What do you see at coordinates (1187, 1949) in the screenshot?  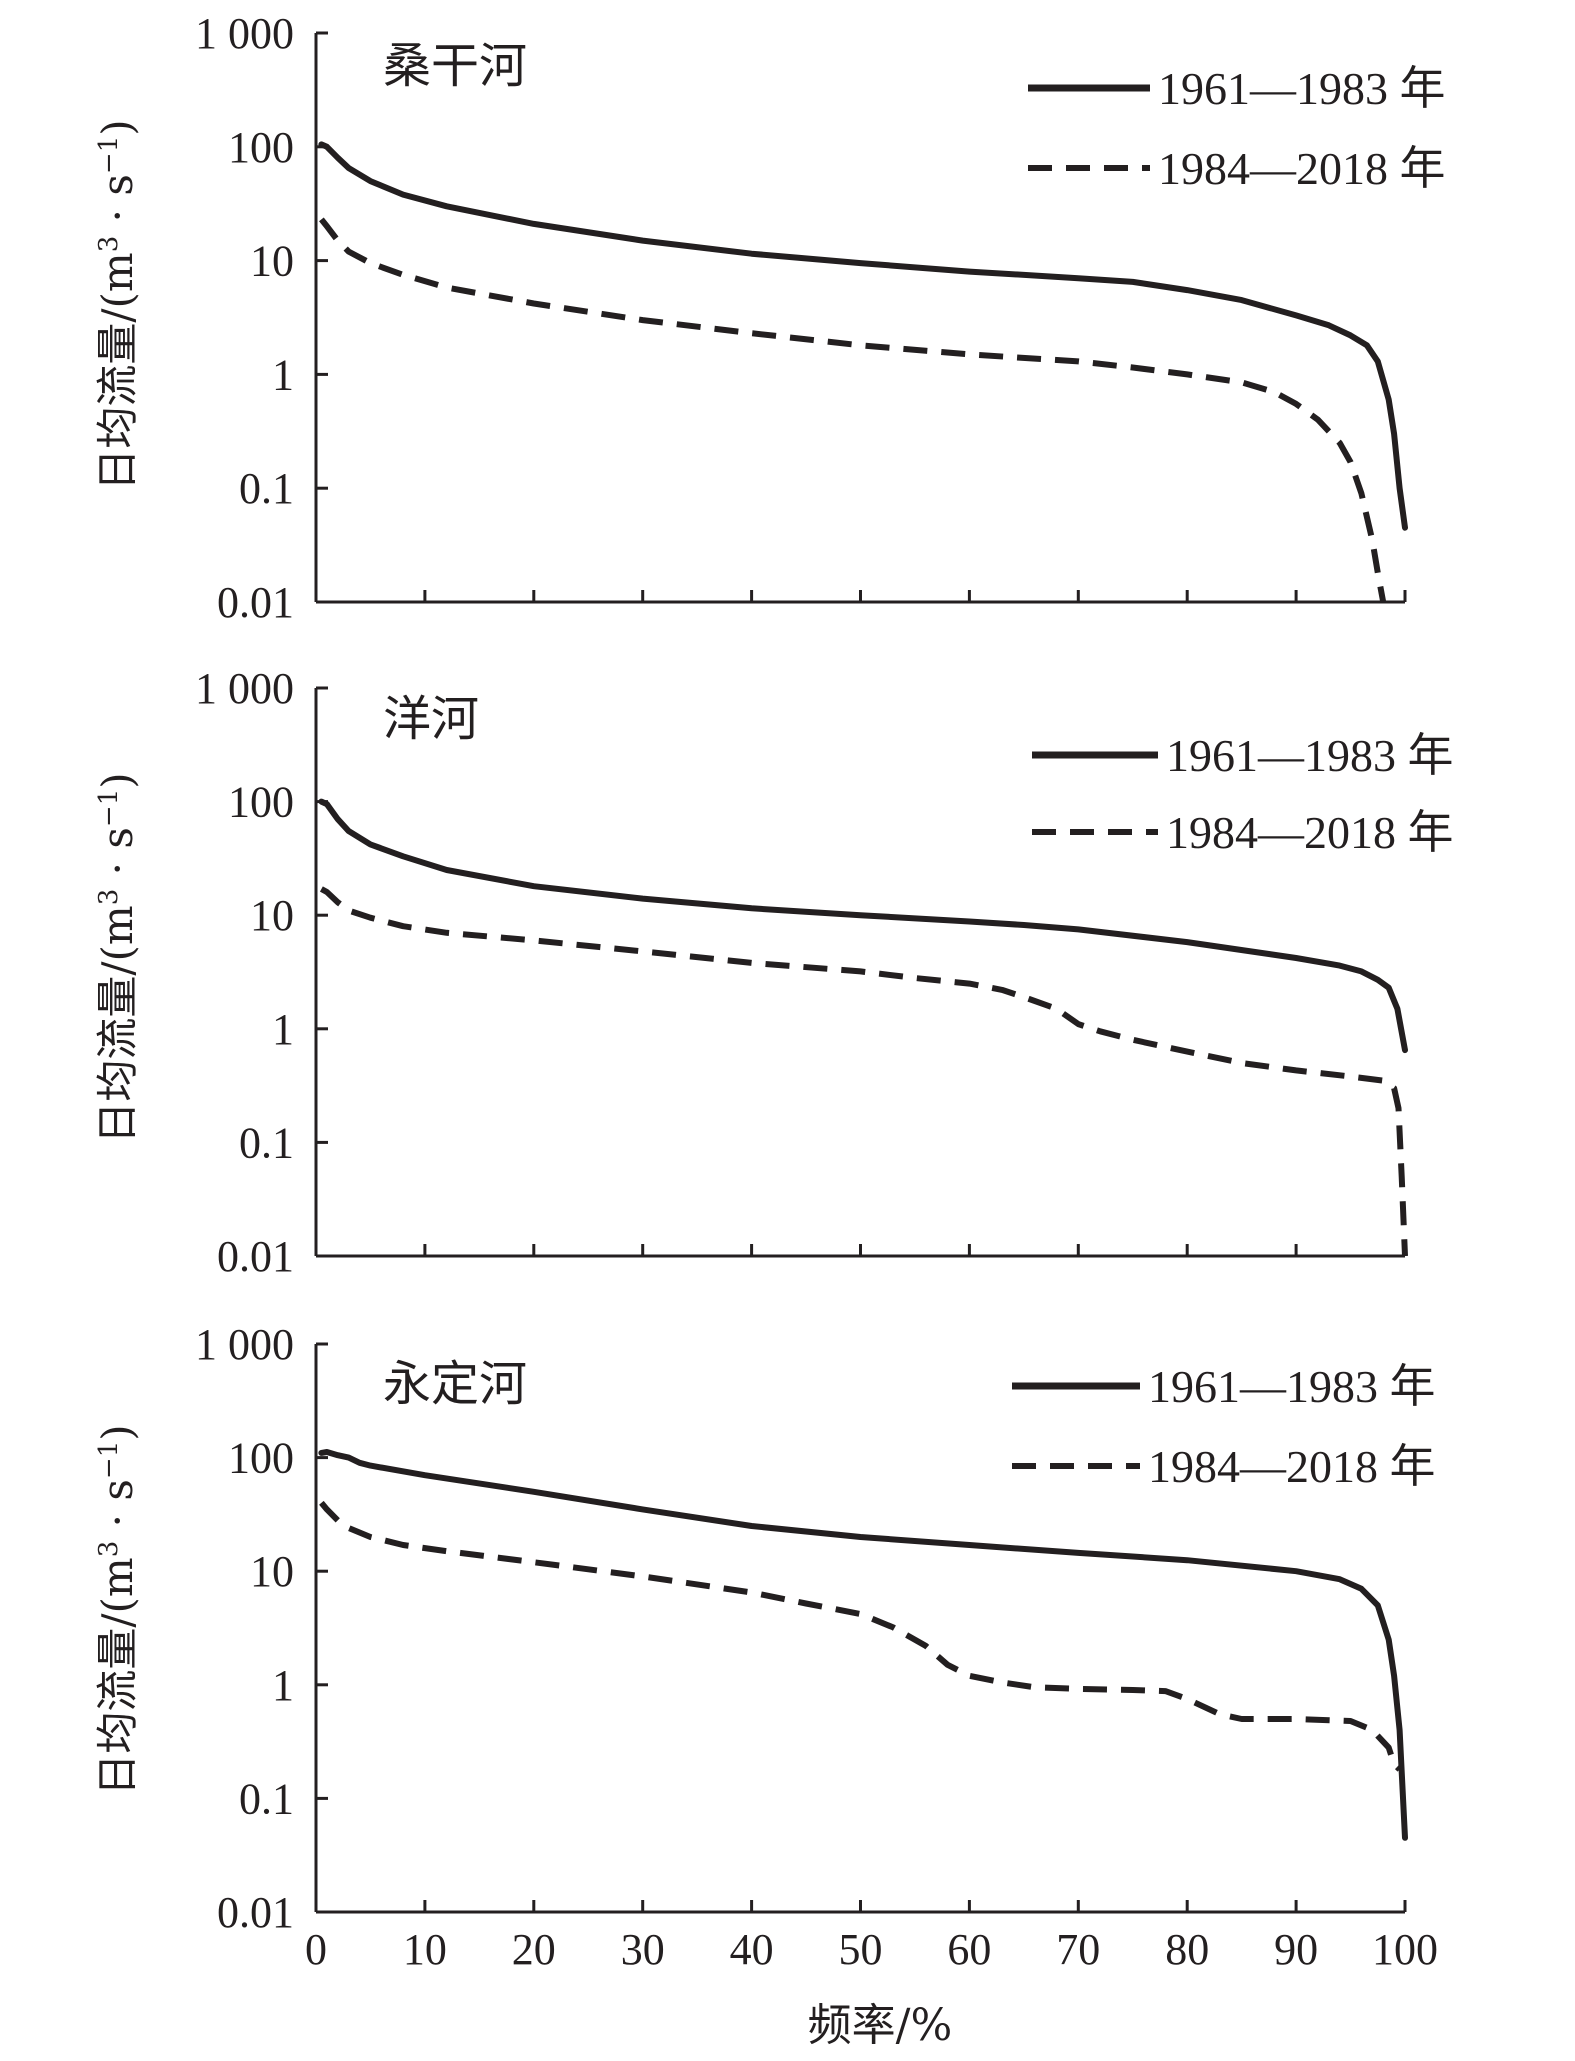 I see `x-tick-label: 80` at bounding box center [1187, 1949].